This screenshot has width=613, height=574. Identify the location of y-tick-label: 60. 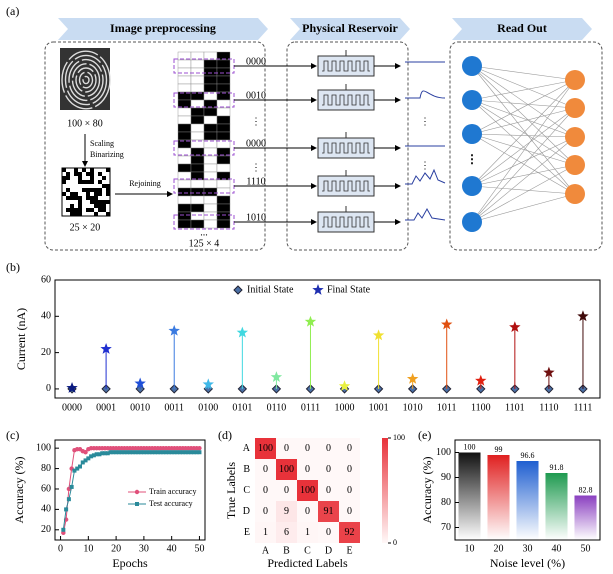
(46, 488).